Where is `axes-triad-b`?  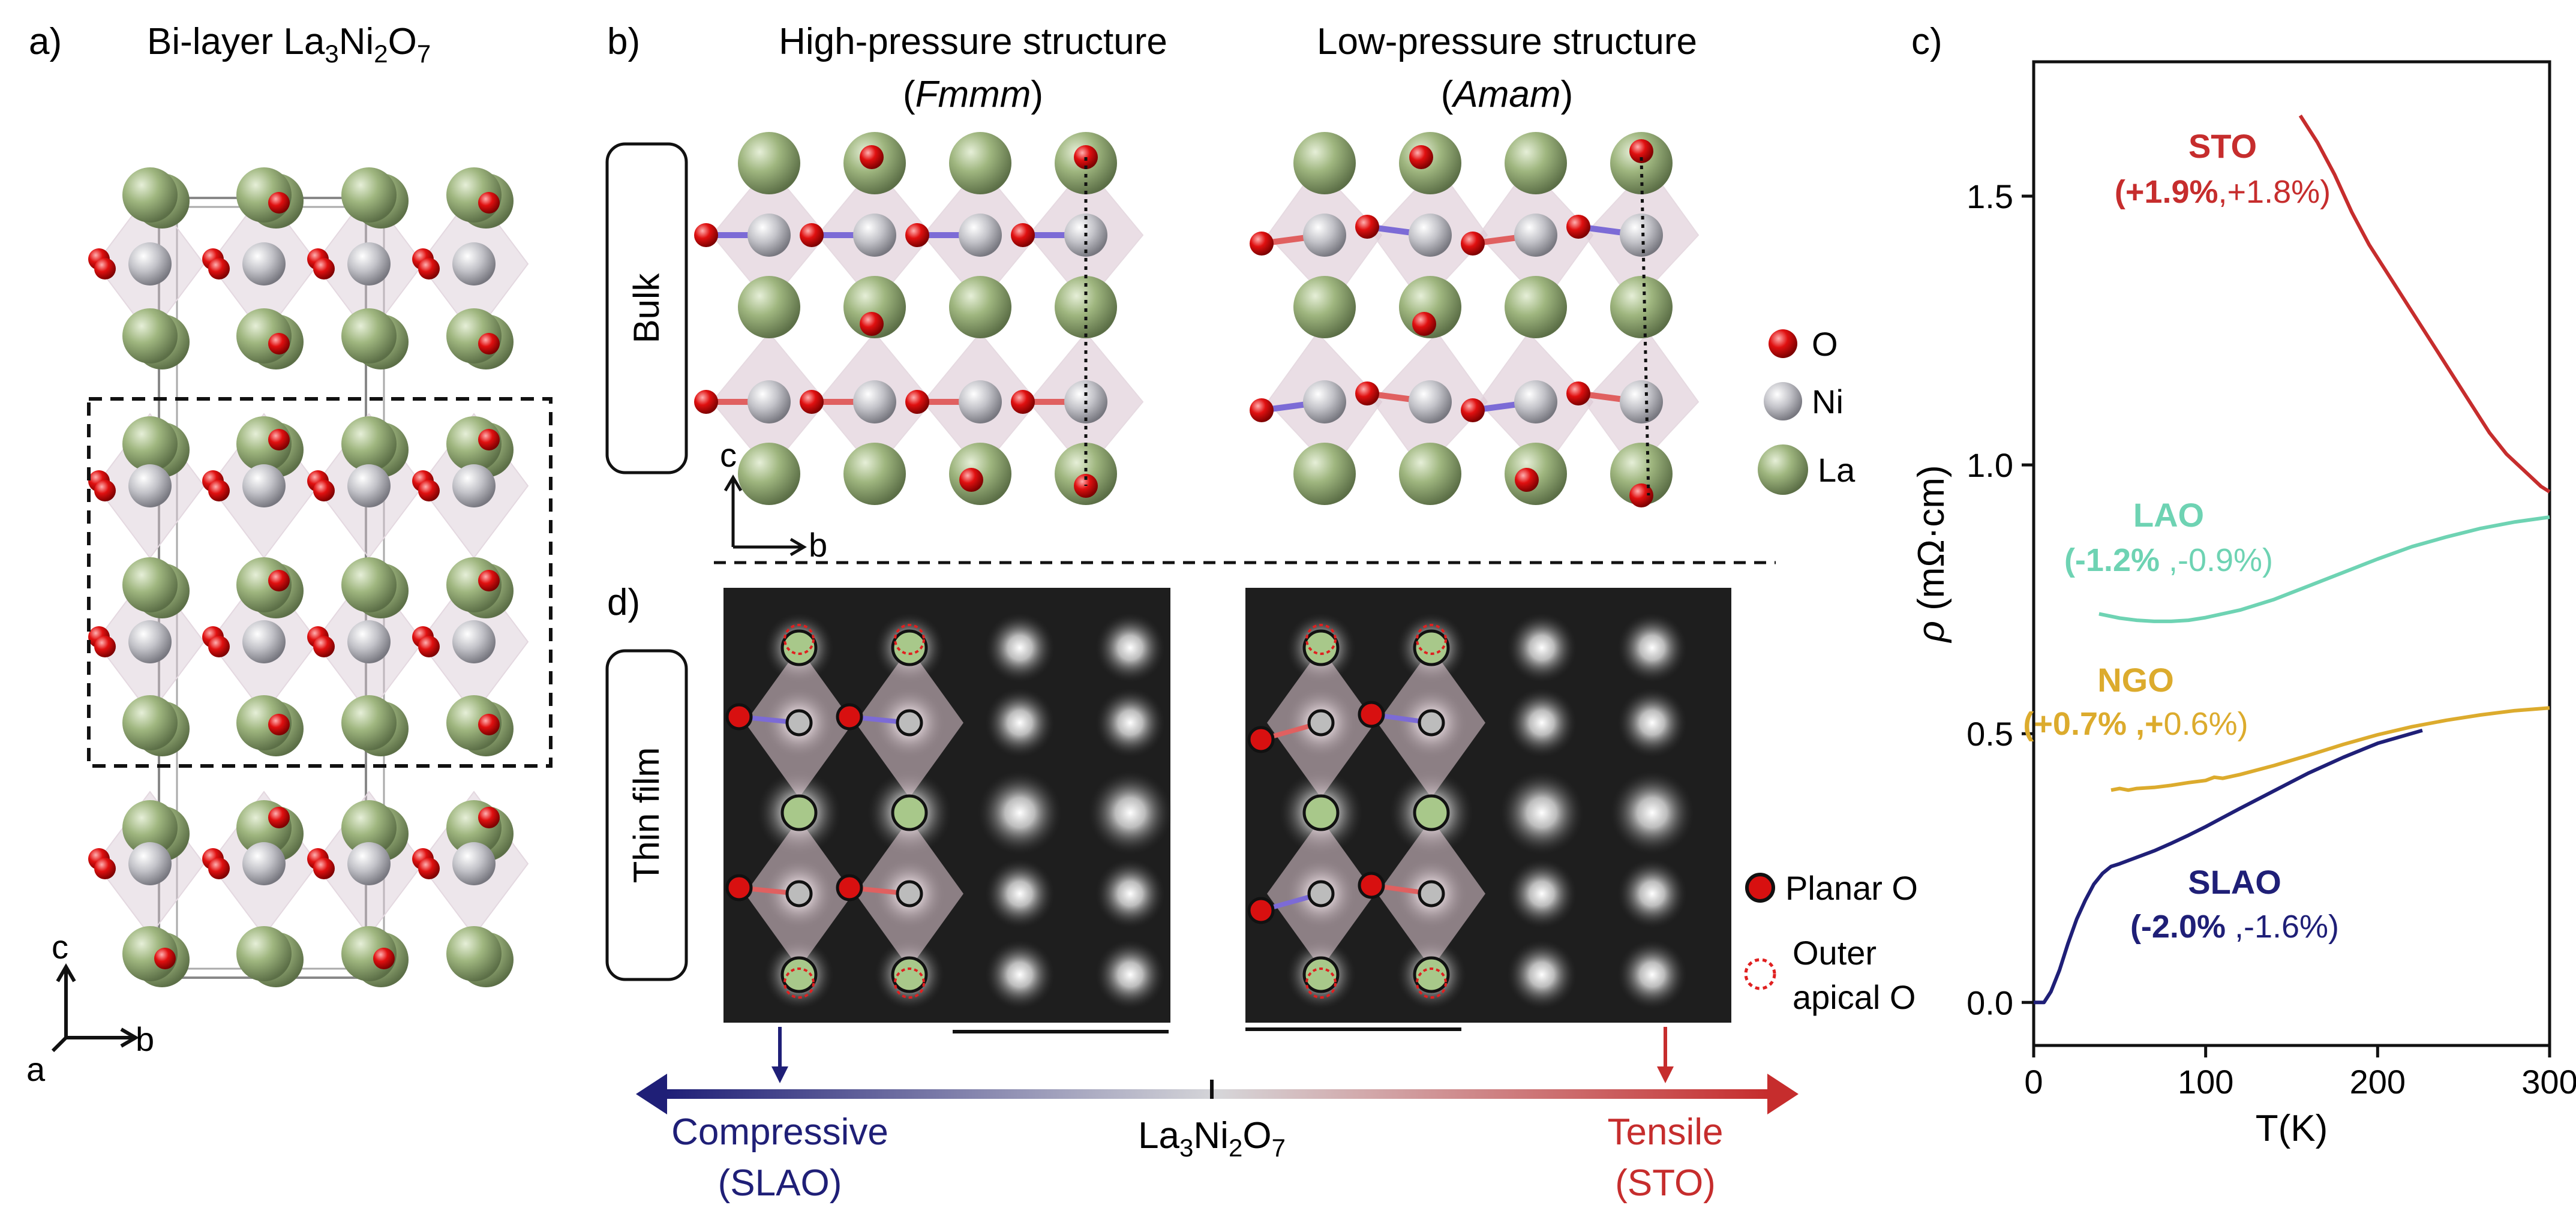 axes-triad-b is located at coordinates (765, 515).